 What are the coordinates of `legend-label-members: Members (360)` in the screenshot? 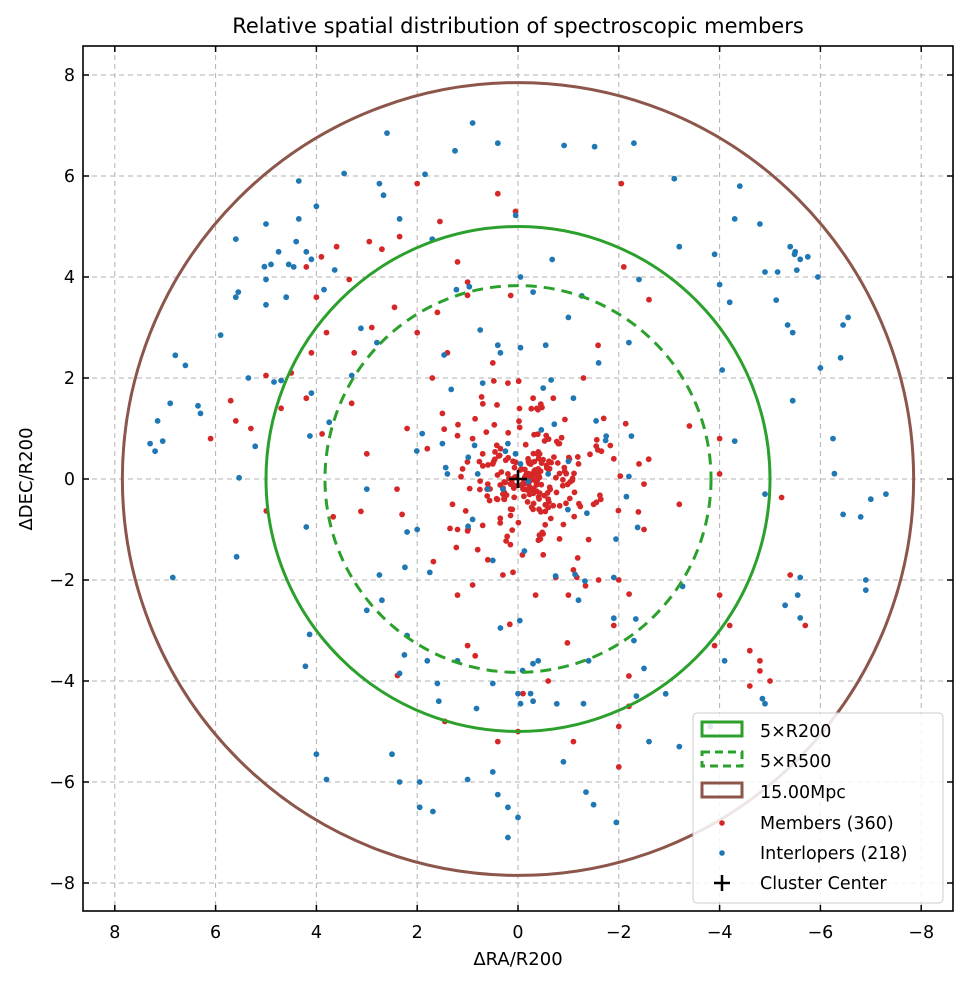 It's located at (827, 824).